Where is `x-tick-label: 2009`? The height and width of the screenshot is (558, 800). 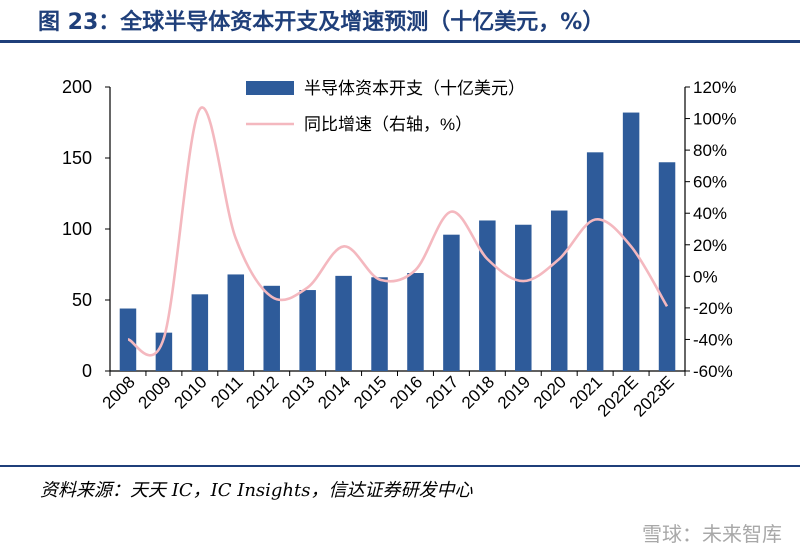
x-tick-label: 2009 is located at coordinates (155, 392).